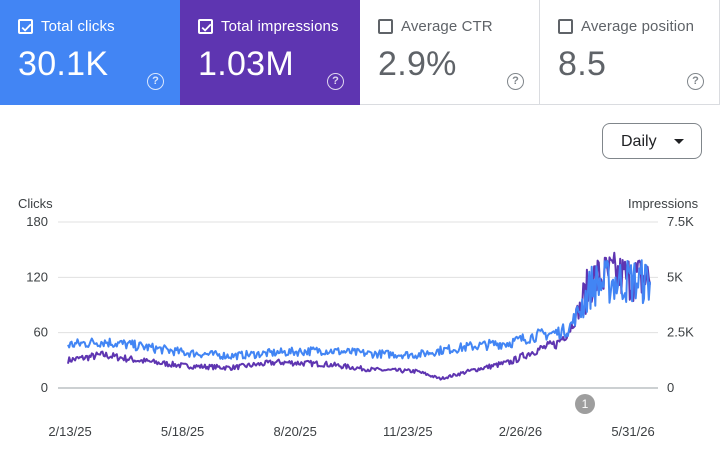 The height and width of the screenshot is (468, 720). What do you see at coordinates (69, 431) in the screenshot?
I see `x-tick-label: 2/13/25` at bounding box center [69, 431].